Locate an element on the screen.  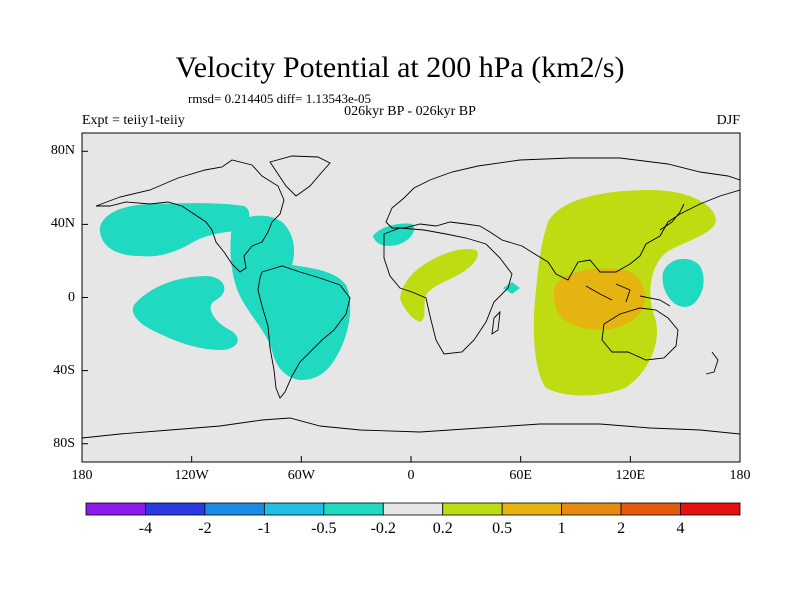
experiment-label: Expt = teiiy1-teiiy is located at coordinates (133, 120).